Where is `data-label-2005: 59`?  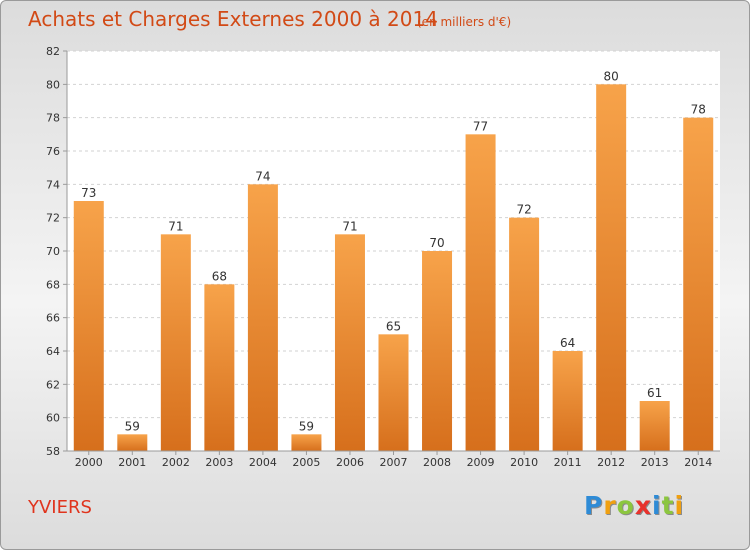
data-label-2005: 59 is located at coordinates (306, 426).